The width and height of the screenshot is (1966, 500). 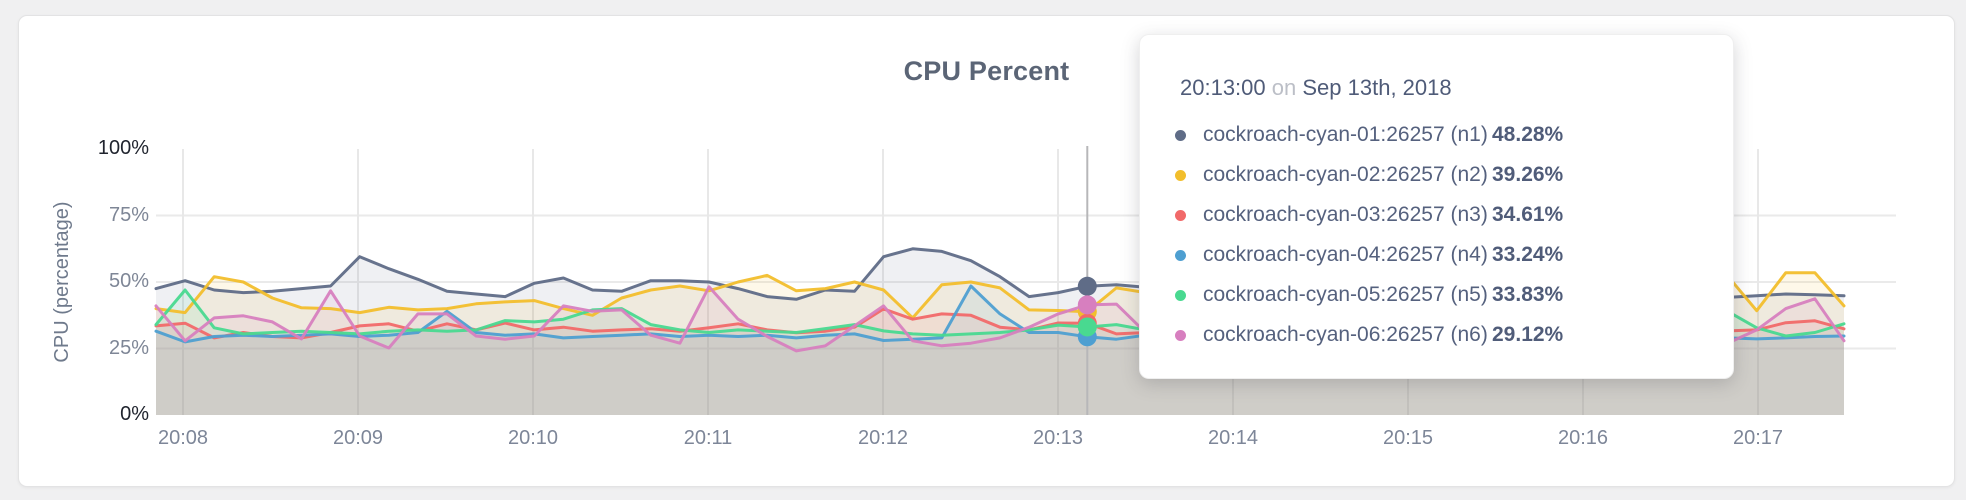 What do you see at coordinates (1284, 87) in the screenshot?
I see `tooltip-on-word: on` at bounding box center [1284, 87].